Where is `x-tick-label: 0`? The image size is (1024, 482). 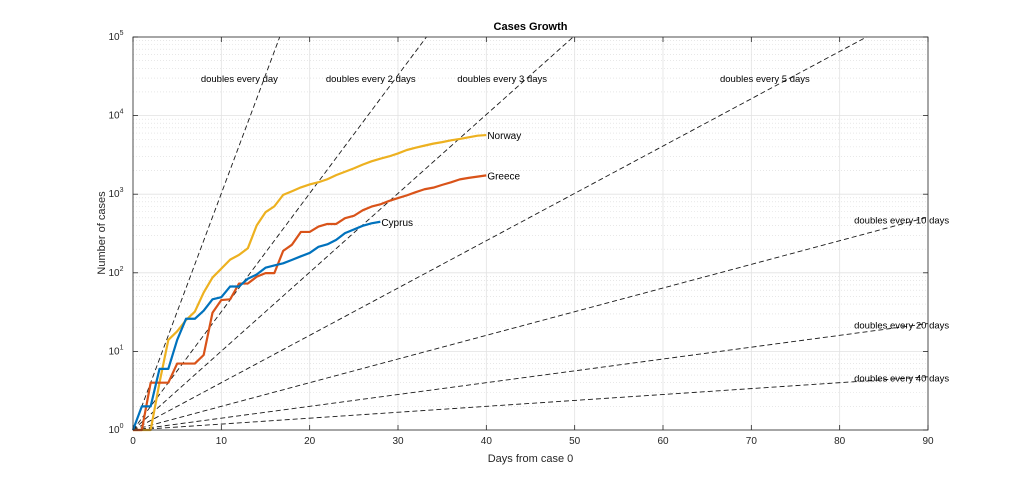 x-tick-label: 0 is located at coordinates (133, 441).